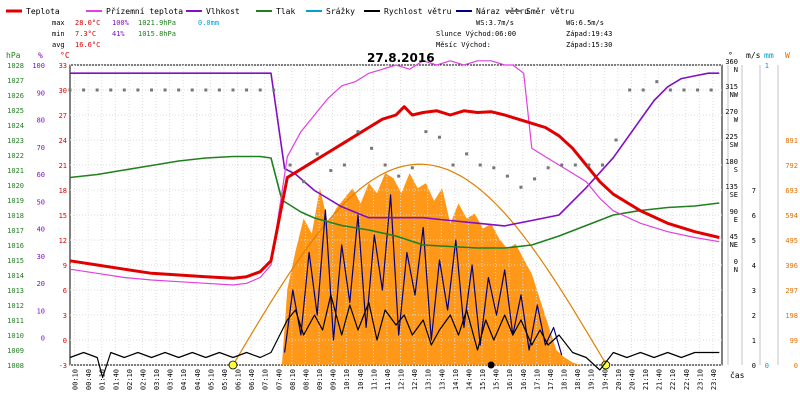 The image size is (800, 400). Describe the element at coordinates (418, 11) in the screenshot. I see `legend-label-rychlost: Rychlost větru` at that location.